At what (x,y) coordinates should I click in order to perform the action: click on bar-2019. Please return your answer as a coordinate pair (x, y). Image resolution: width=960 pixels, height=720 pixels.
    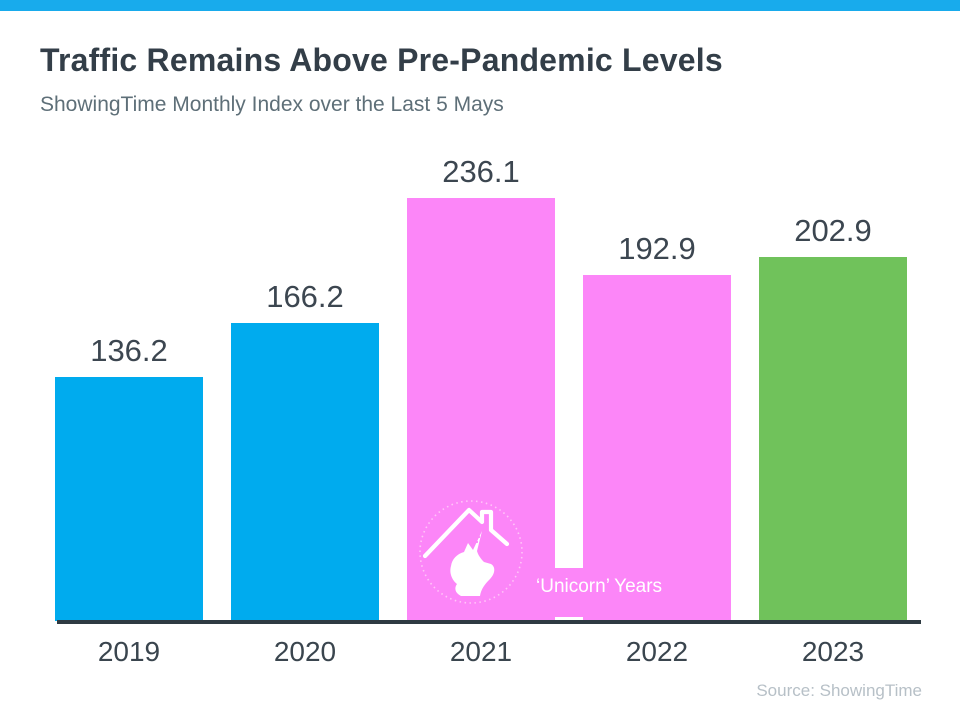
    Looking at the image, I should click on (129, 499).